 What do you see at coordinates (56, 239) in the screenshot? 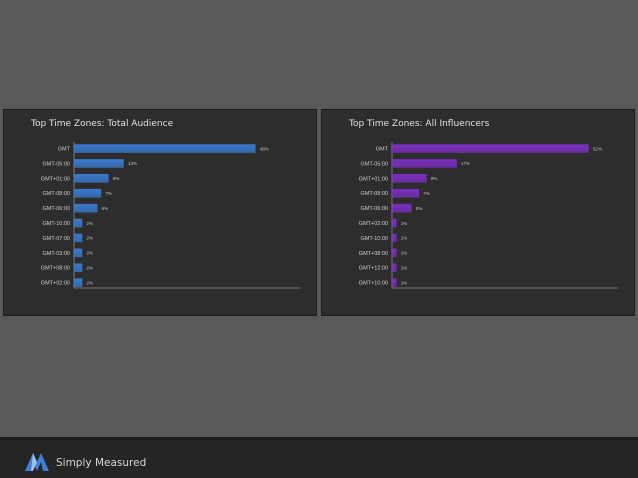
I see `category-label: GMT-07:00` at bounding box center [56, 239].